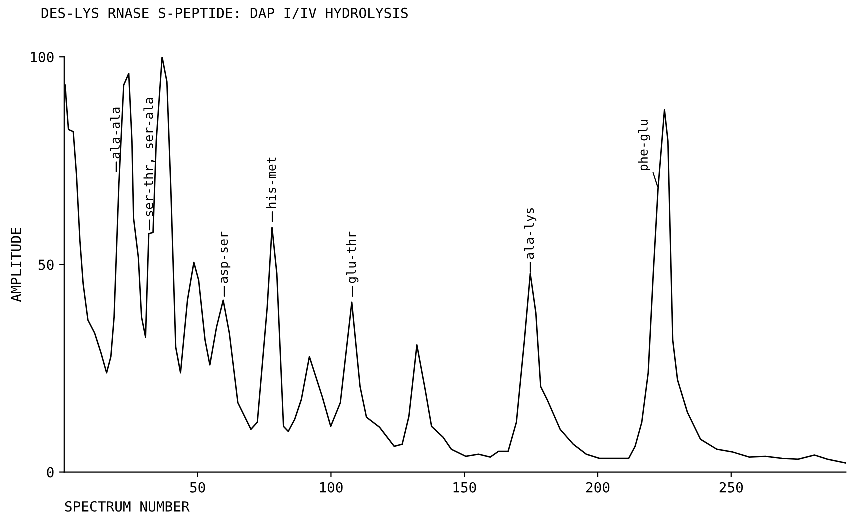  What do you see at coordinates (225, 14) in the screenshot?
I see `chart-title: DES-LYS RNASE S-PEPTIDE: DAP I/IV HYDROLYSIS` at bounding box center [225, 14].